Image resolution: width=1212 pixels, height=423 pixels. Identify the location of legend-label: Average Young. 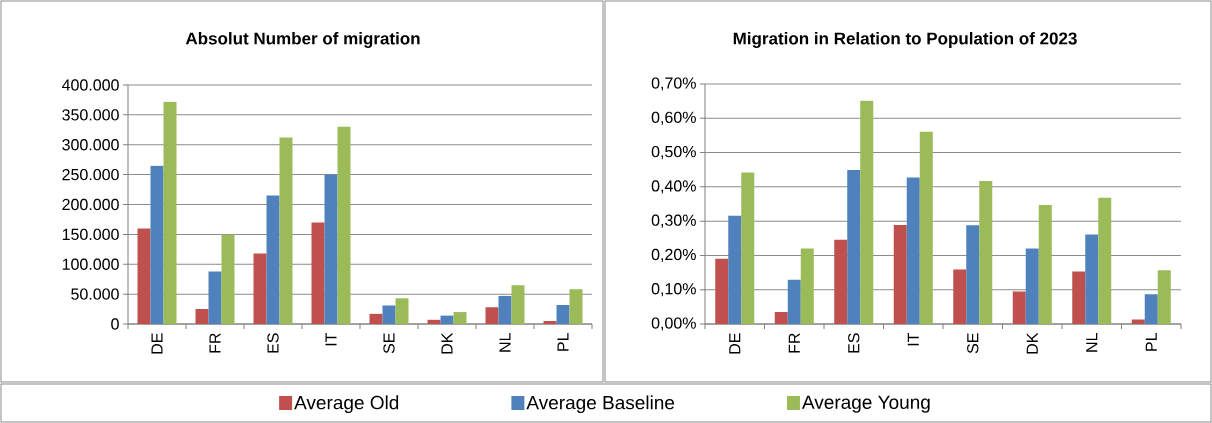
(866, 404).